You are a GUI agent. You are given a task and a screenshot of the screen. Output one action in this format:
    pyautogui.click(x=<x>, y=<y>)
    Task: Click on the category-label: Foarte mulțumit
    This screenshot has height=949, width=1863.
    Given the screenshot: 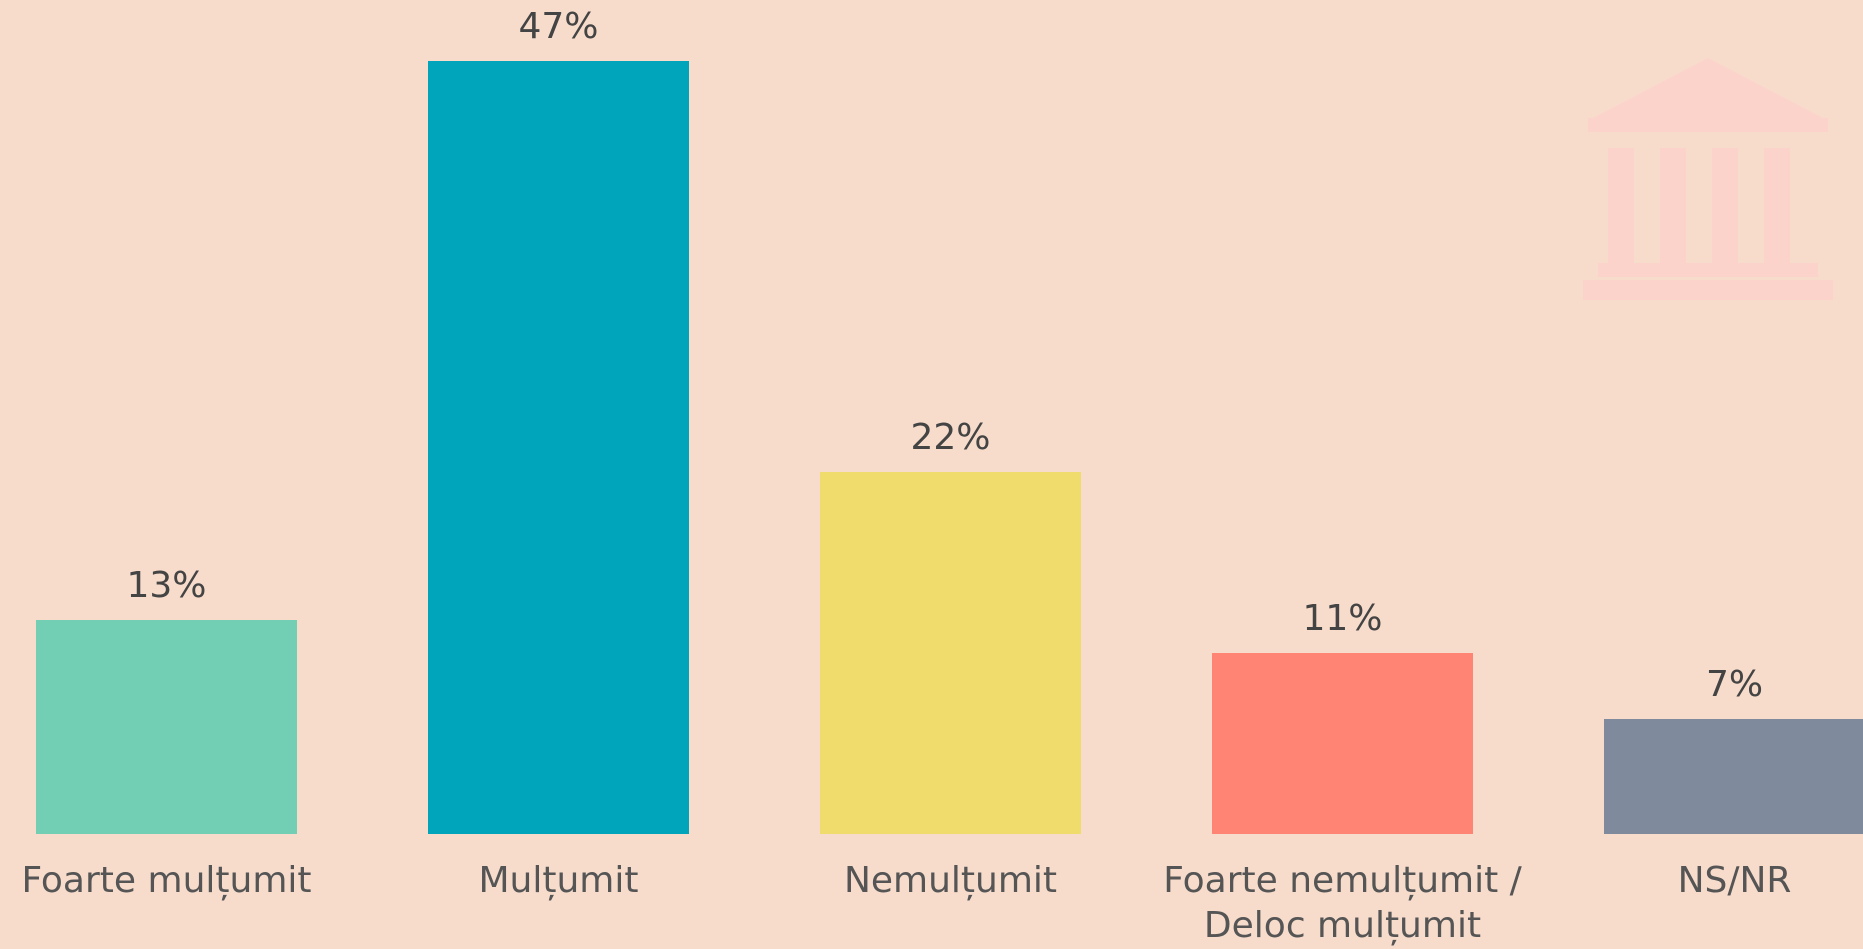 What is the action you would take?
    pyautogui.click(x=166, y=880)
    